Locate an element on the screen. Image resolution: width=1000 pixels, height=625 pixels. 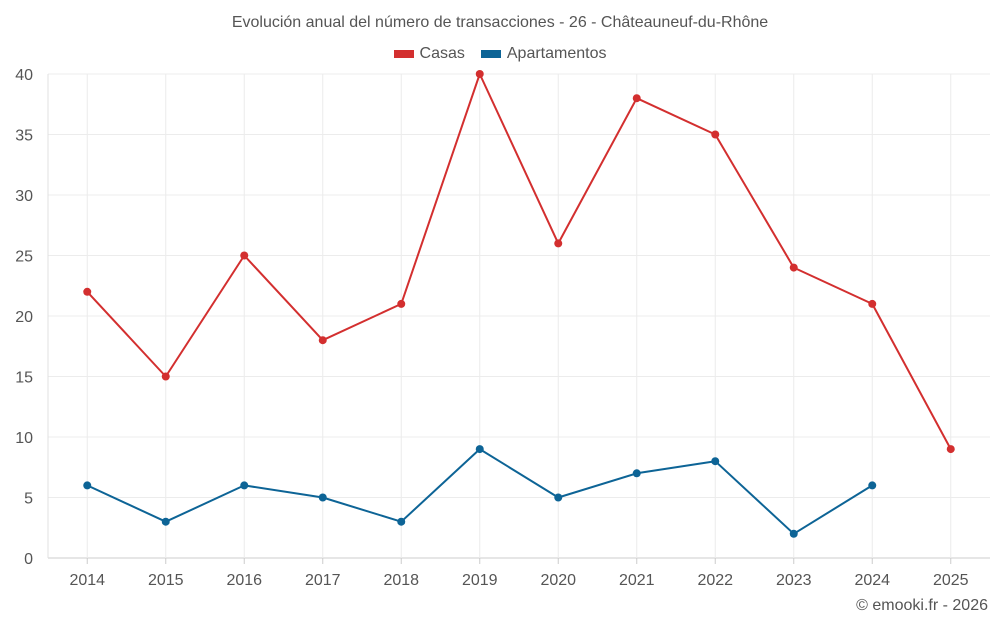
legend-swatch-apartamentos is located at coordinates (490, 54).